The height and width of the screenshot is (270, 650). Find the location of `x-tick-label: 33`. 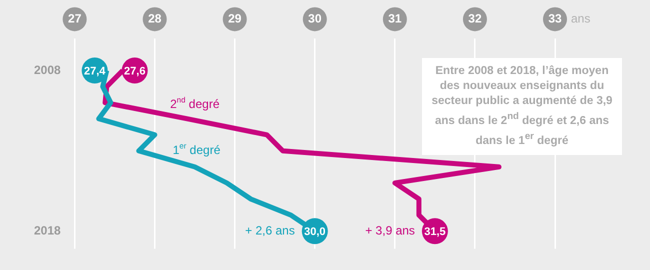

x-tick-label: 33 is located at coordinates (555, 19).